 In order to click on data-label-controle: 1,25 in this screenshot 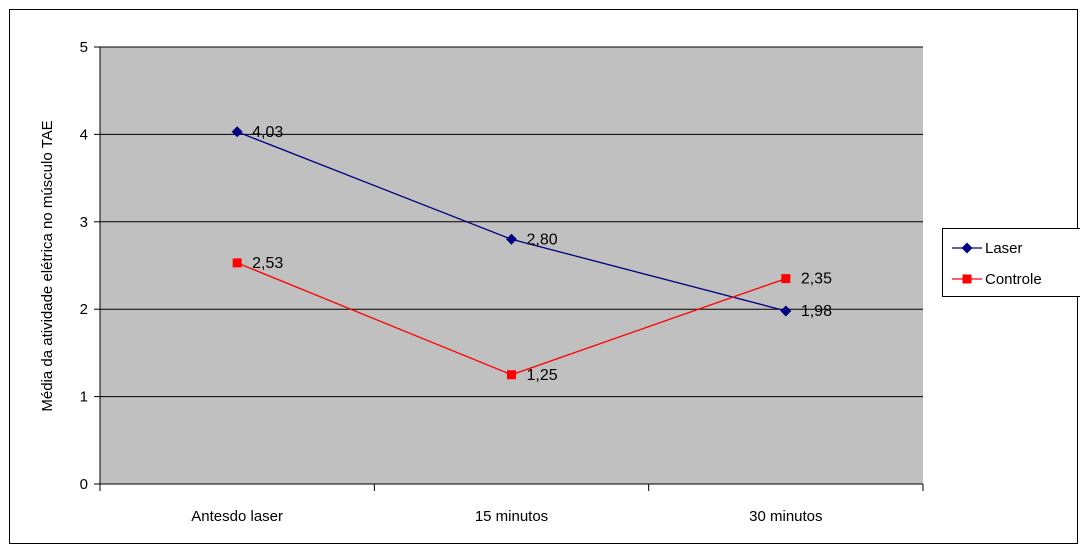, I will do `click(542, 375)`.